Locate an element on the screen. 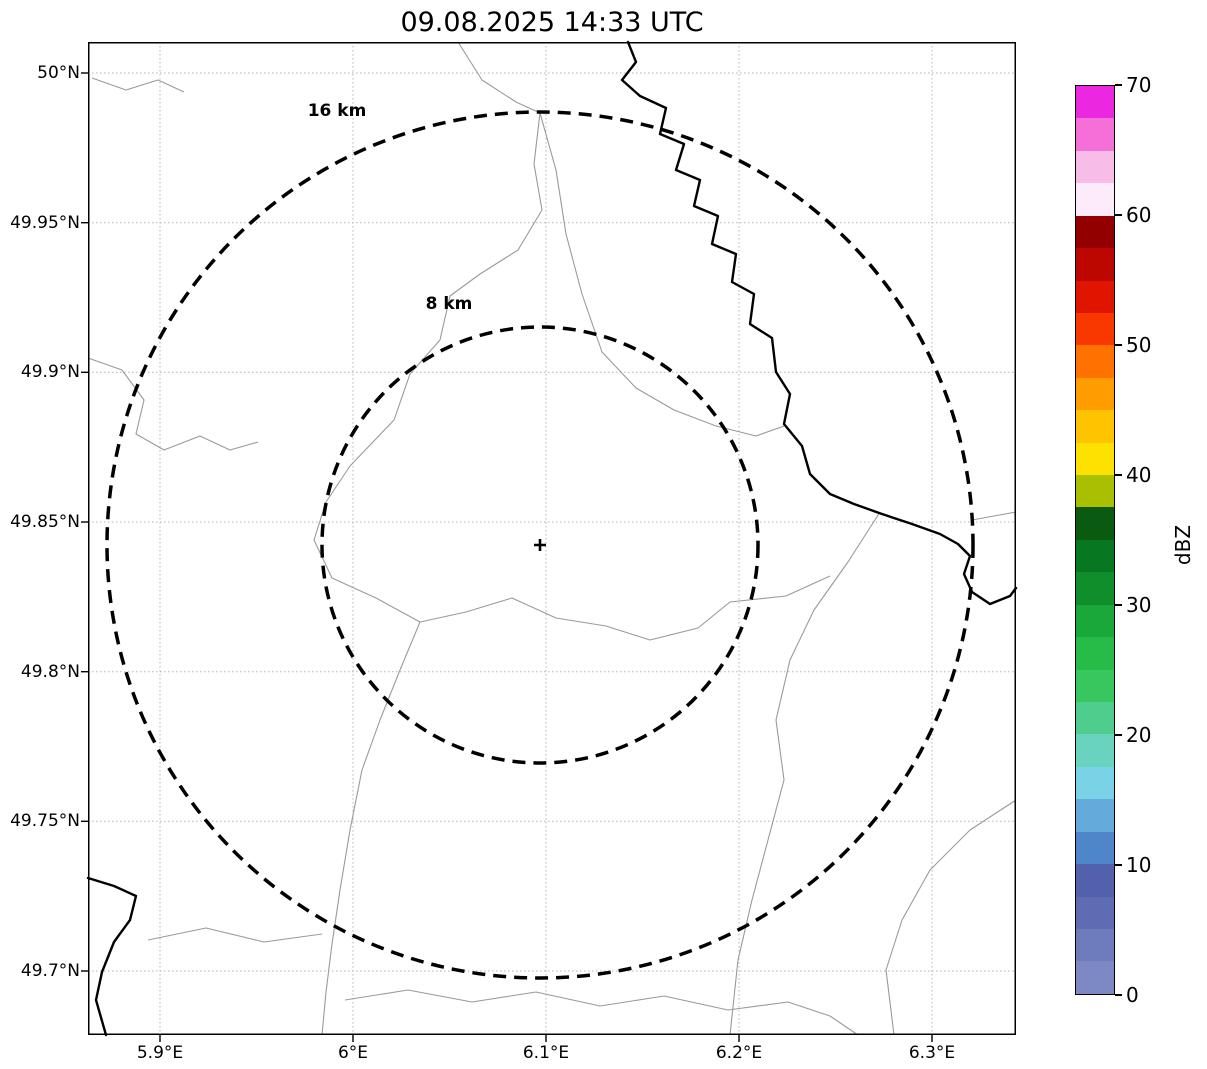 Image resolution: width=1207 pixels, height=1069 pixels. colorbar-label: dBZ is located at coordinates (1183, 545).